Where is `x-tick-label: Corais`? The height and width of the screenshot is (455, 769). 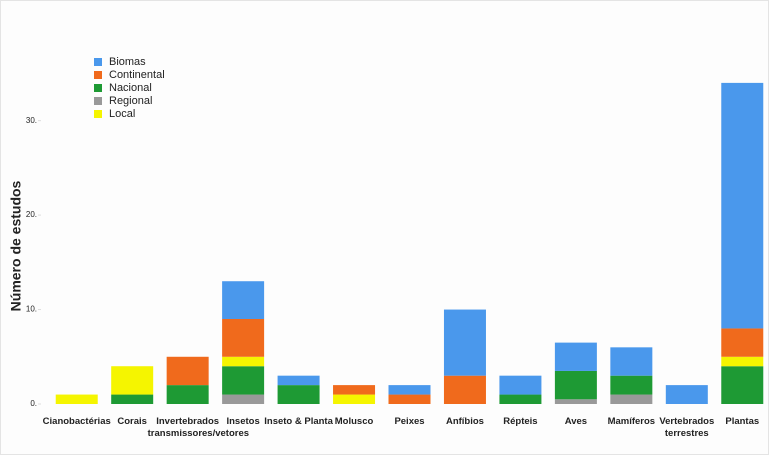 x-tick-label: Corais is located at coordinates (132, 421).